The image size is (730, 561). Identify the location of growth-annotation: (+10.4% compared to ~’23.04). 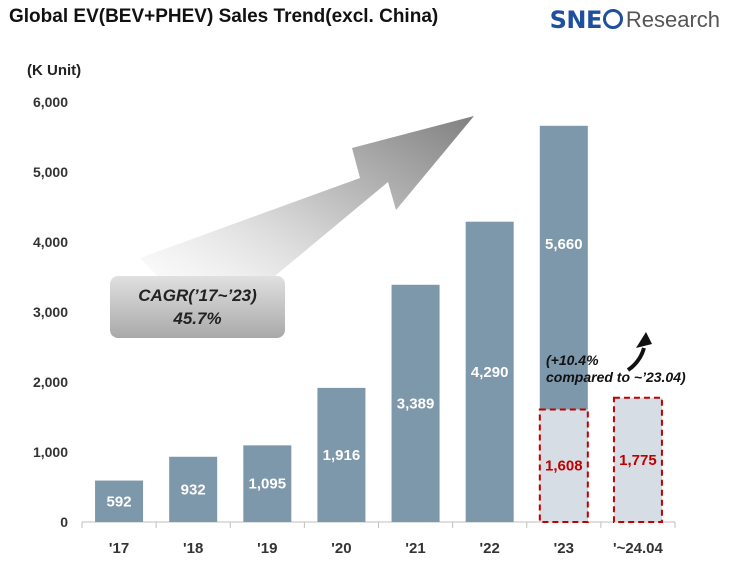
(616, 369).